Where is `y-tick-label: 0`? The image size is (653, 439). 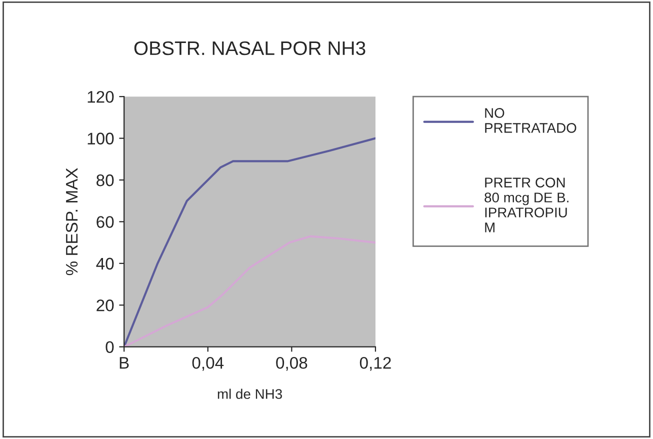 y-tick-label: 0 is located at coordinates (110, 347).